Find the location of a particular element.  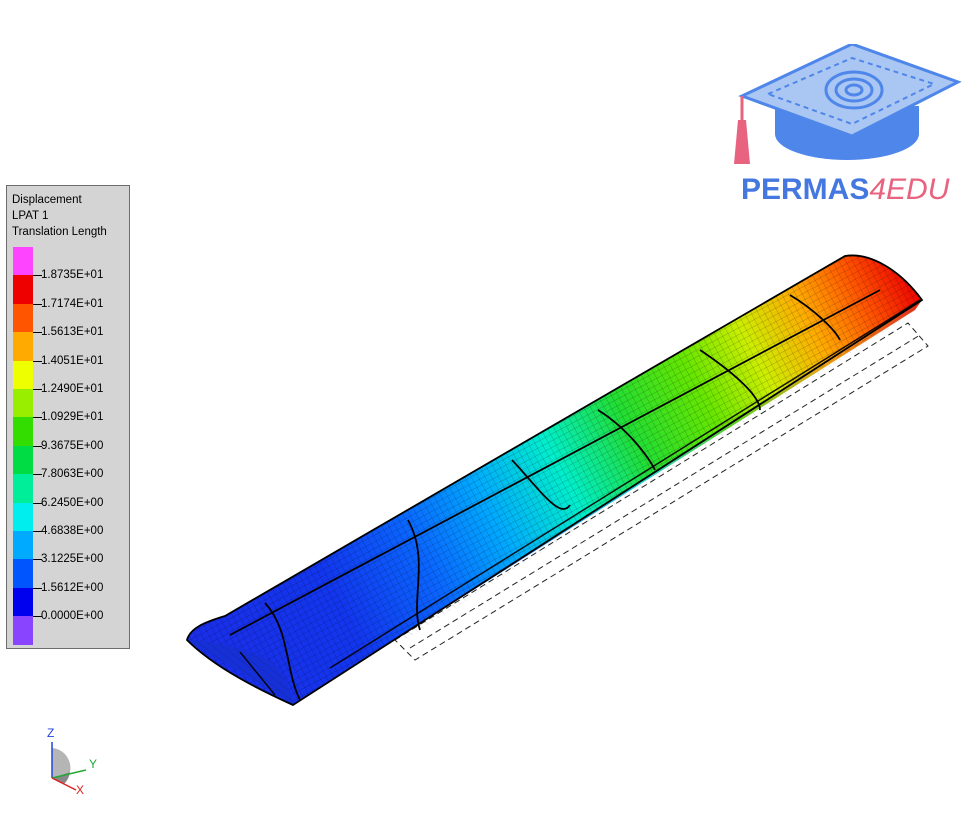

logo-word-accent: 4EDU is located at coordinates (909, 189).